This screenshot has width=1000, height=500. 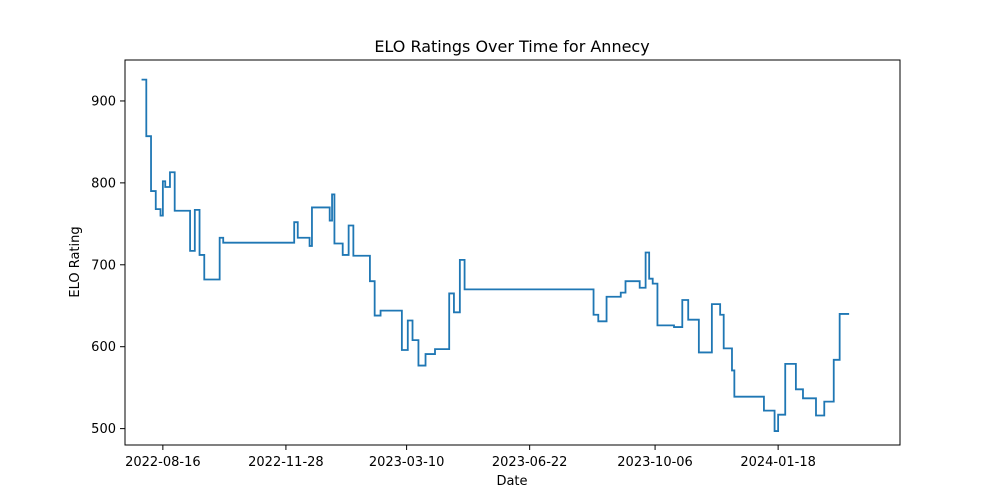 I want to click on x-tick-label: 2024-01-18, so click(x=778, y=462).